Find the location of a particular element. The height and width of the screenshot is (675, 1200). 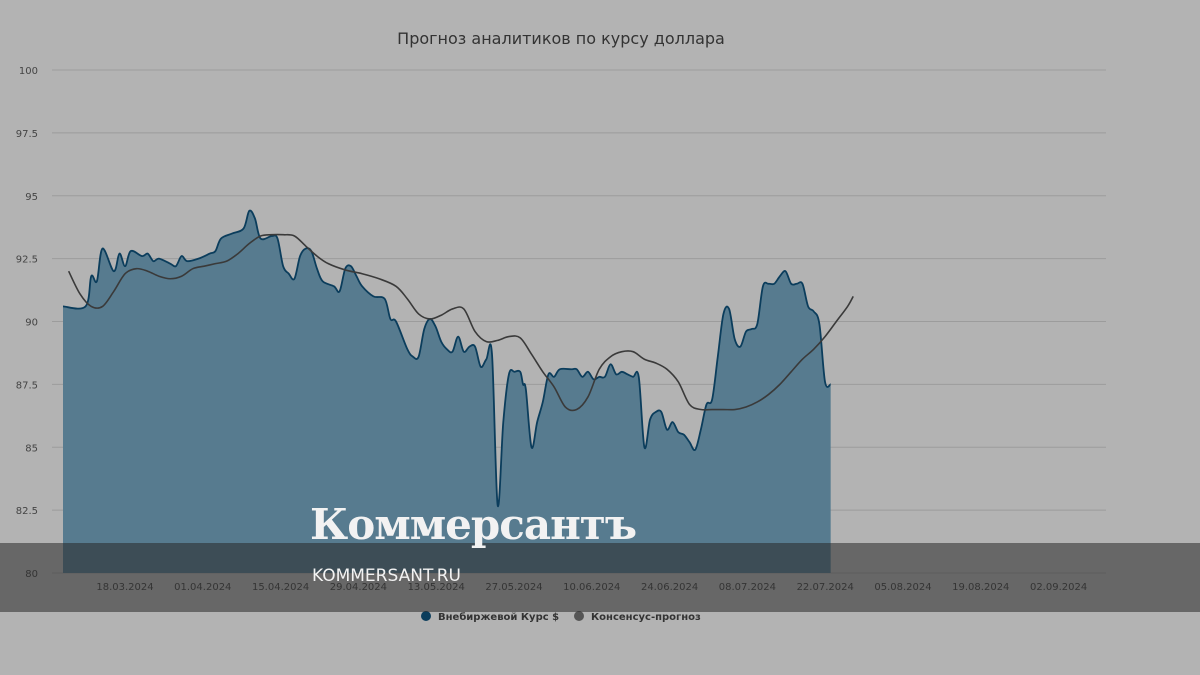

legend: Внебиржевой Курс $ Консенсус-прогноз is located at coordinates (561, 617).